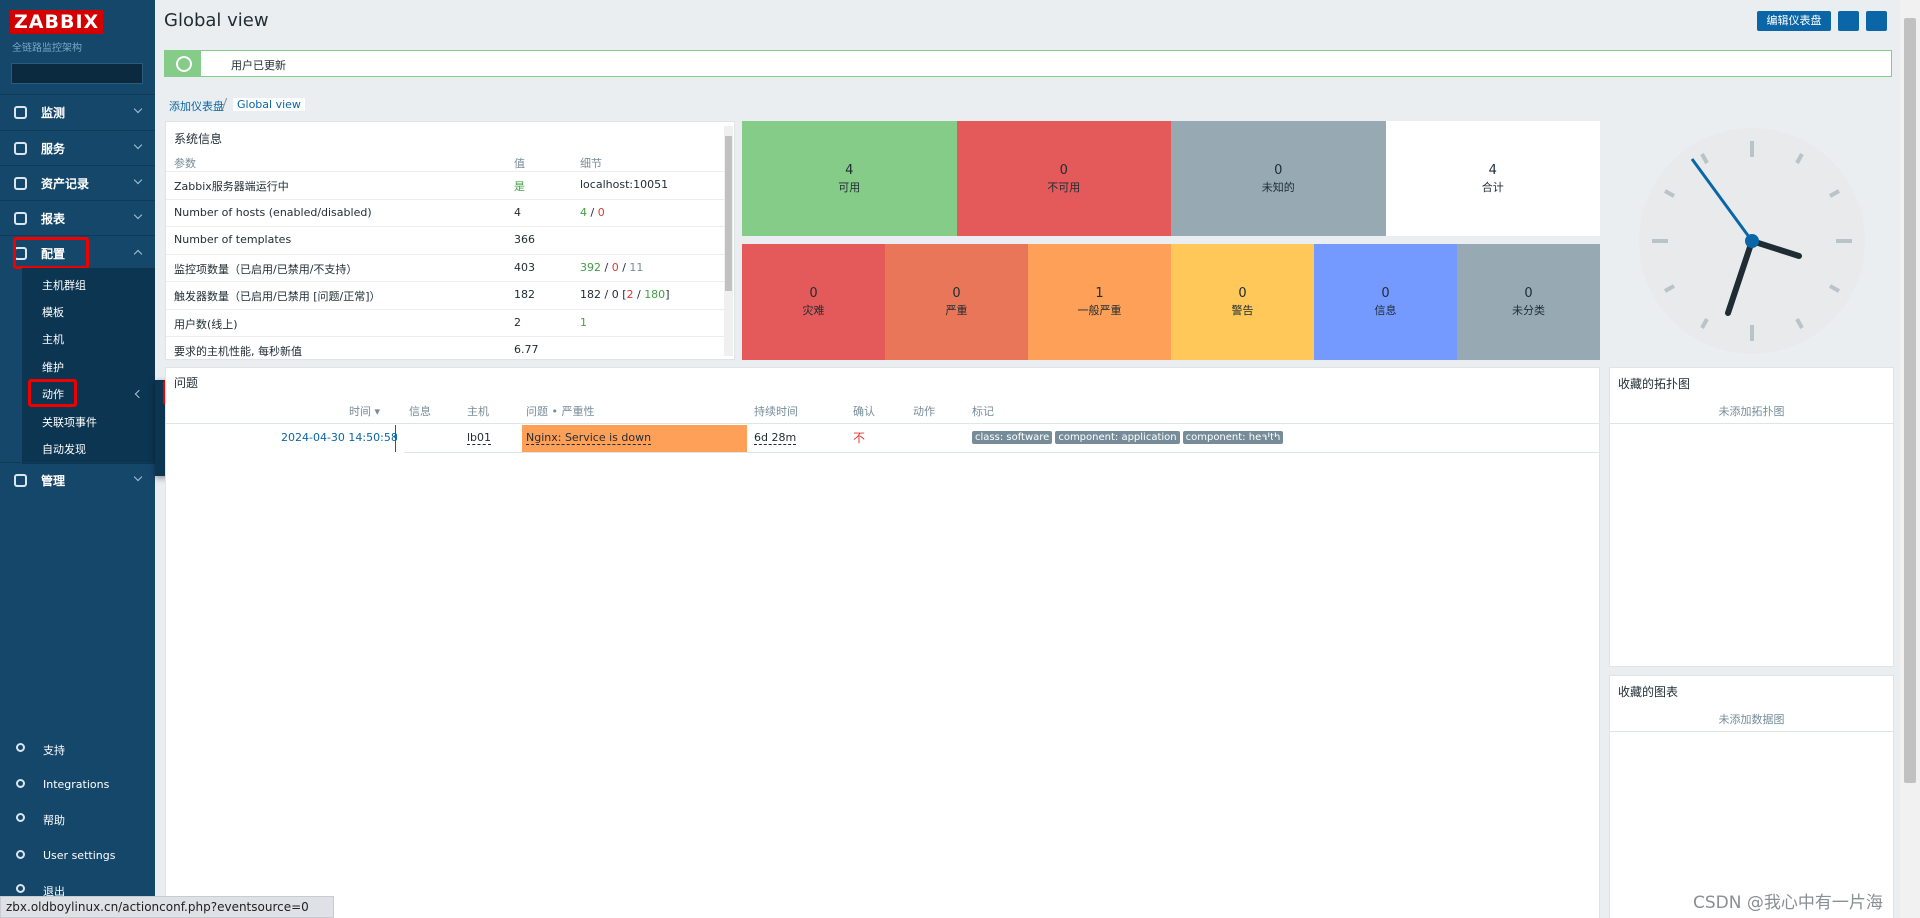 This screenshot has height=918, width=1920. What do you see at coordinates (53, 312) in the screenshot?
I see `submenu-item: 模板` at bounding box center [53, 312].